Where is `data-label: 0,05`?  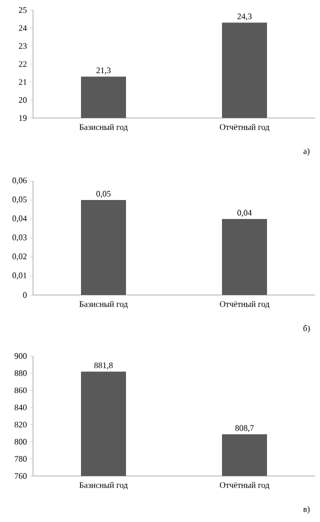
data-label: 0,05 is located at coordinates (103, 194).